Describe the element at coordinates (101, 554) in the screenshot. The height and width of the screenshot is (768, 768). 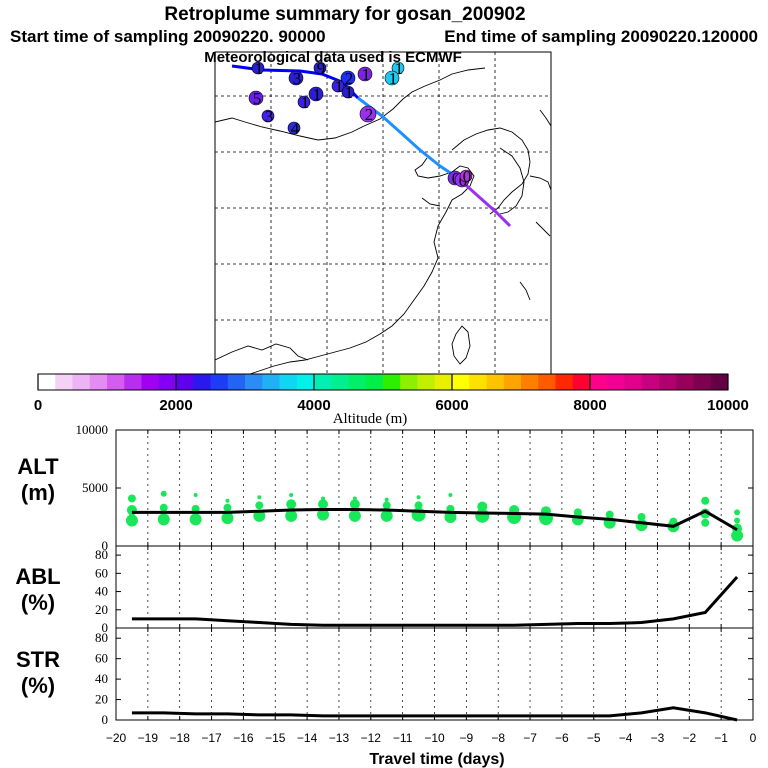
I see `y-tick-label: 80` at that location.